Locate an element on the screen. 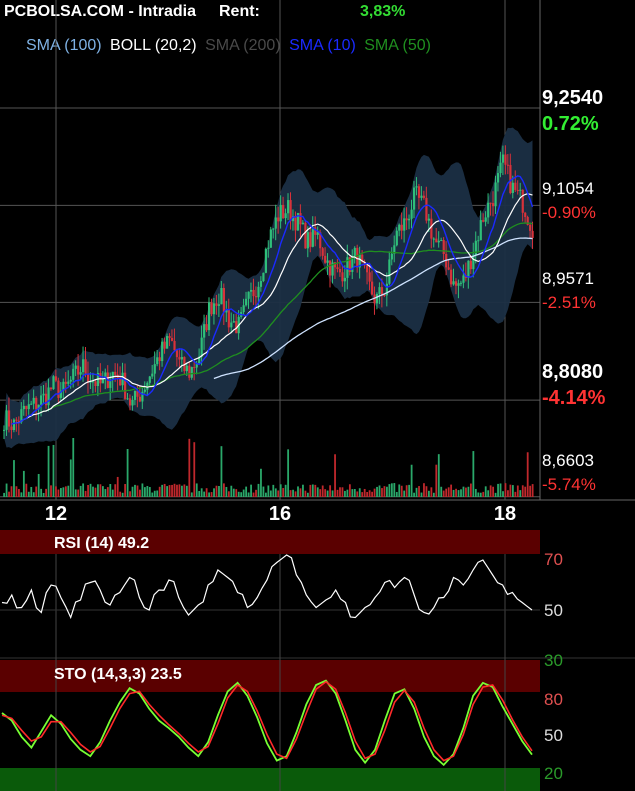 This screenshot has height=791, width=635. price-label-2: 9,1054 is located at coordinates (568, 188).